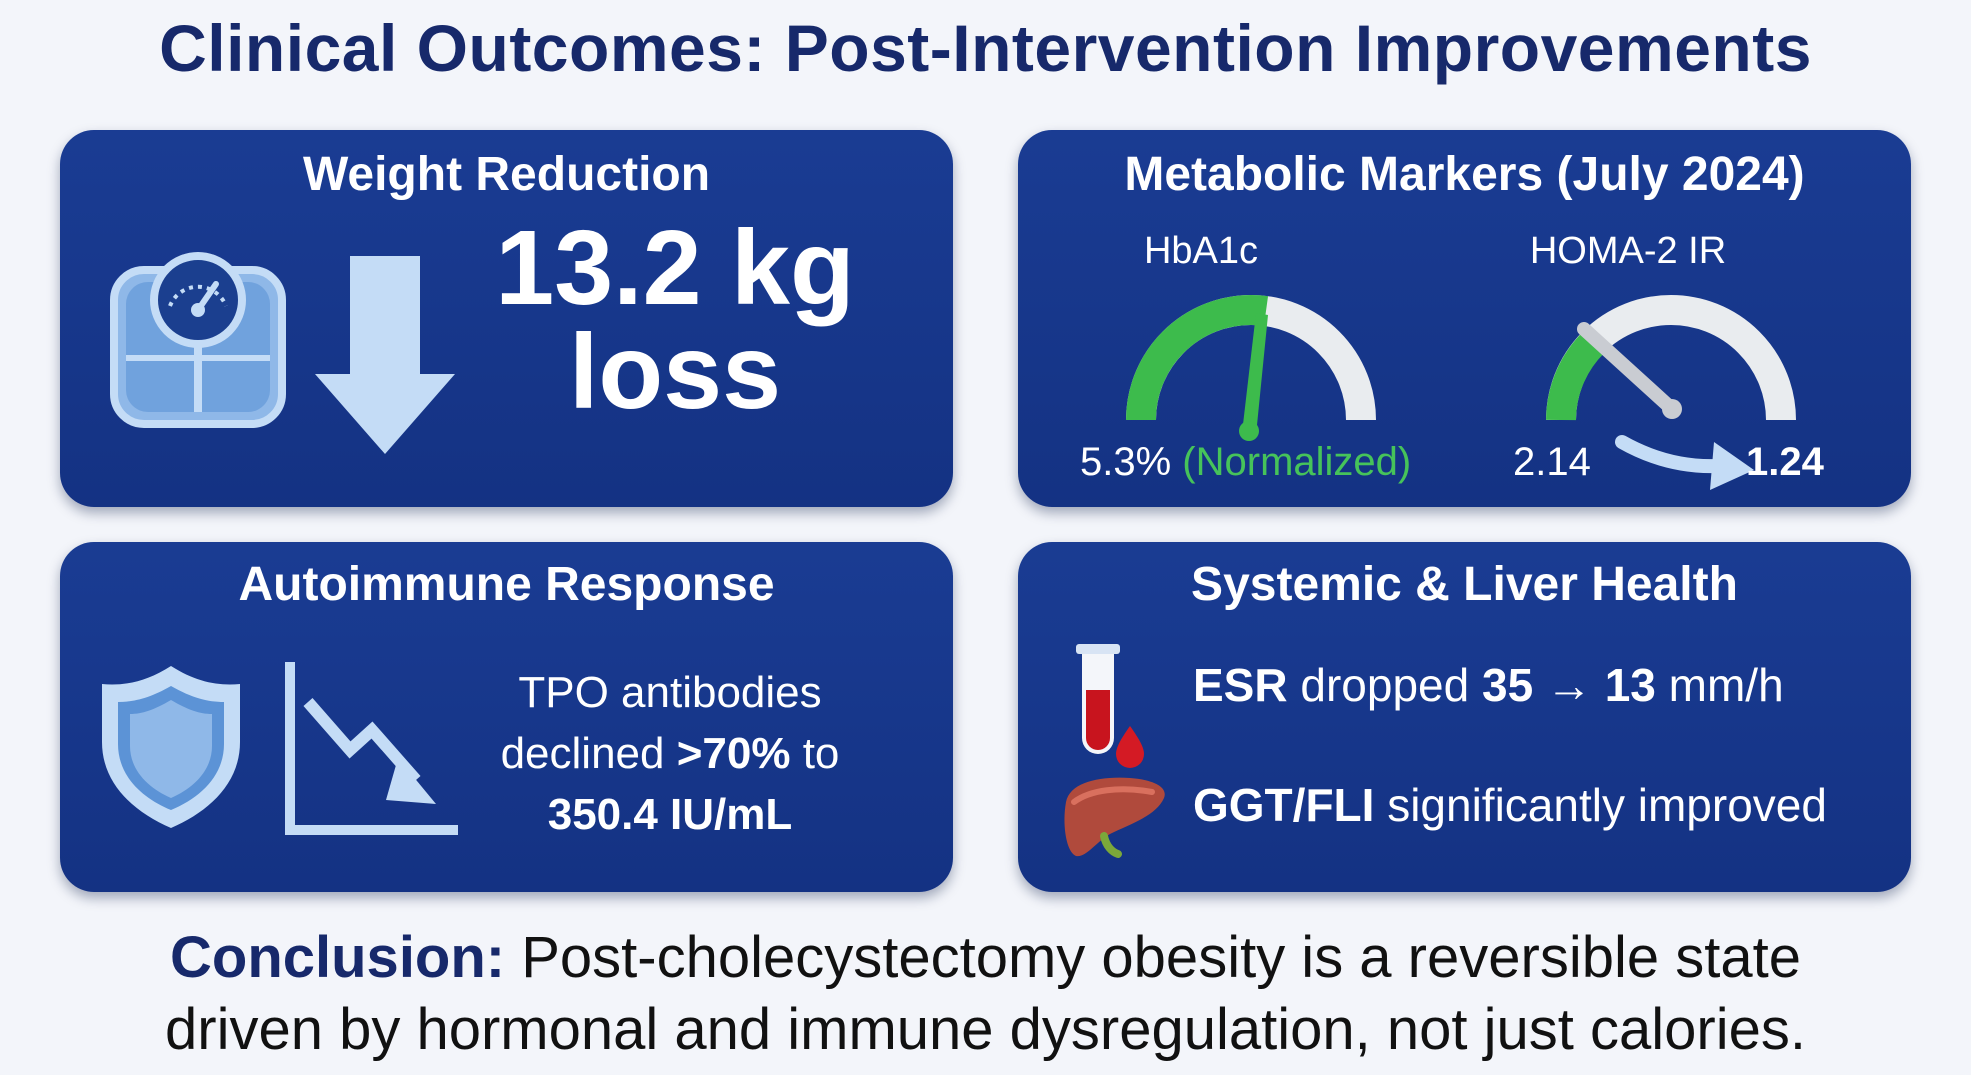 This screenshot has height=1075, width=1971. What do you see at coordinates (1464, 174) in the screenshot?
I see `metabolic-panel-title: Metabolic Markers (July 2024)` at bounding box center [1464, 174].